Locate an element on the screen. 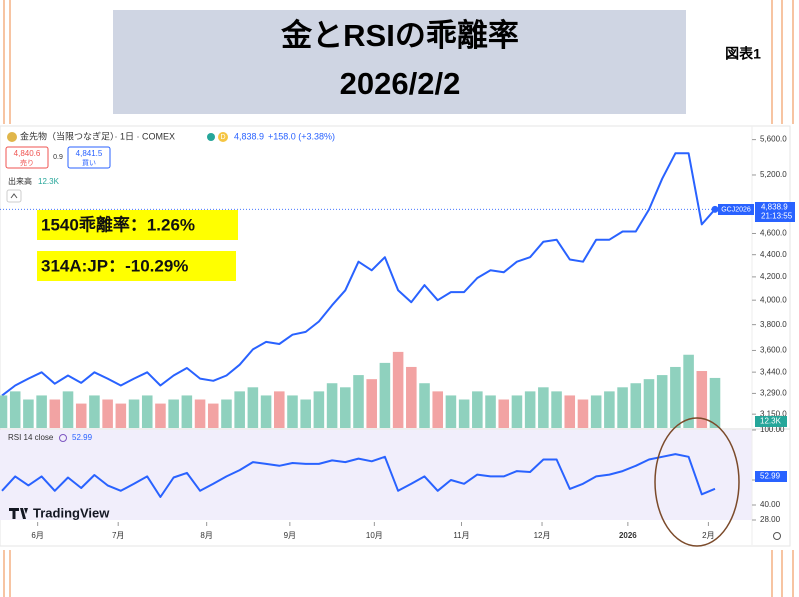 The height and width of the screenshot is (597, 799). x-tick-label: 10月 is located at coordinates (374, 535).